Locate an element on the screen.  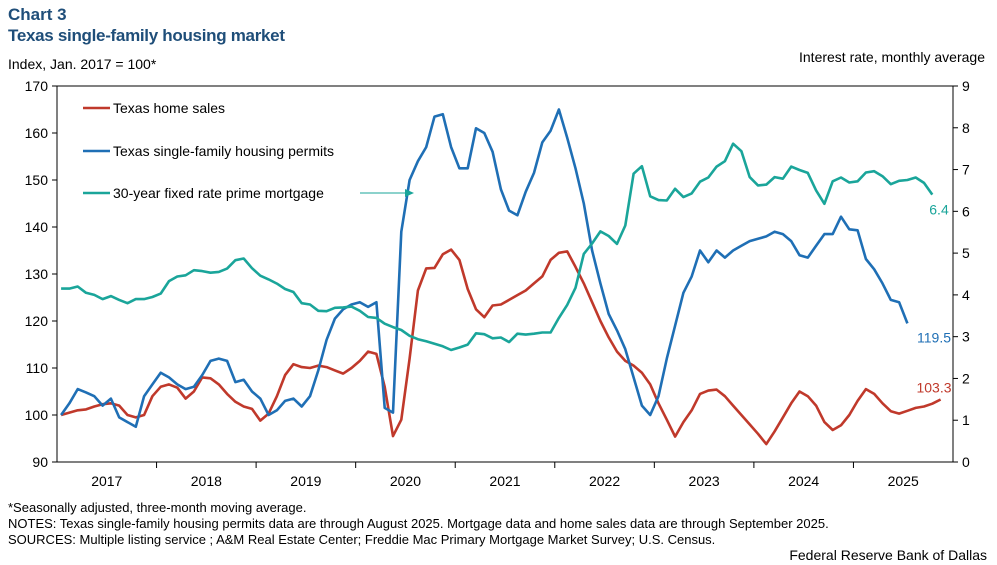
right-axis-tick-label: 4 is located at coordinates (966, 295).